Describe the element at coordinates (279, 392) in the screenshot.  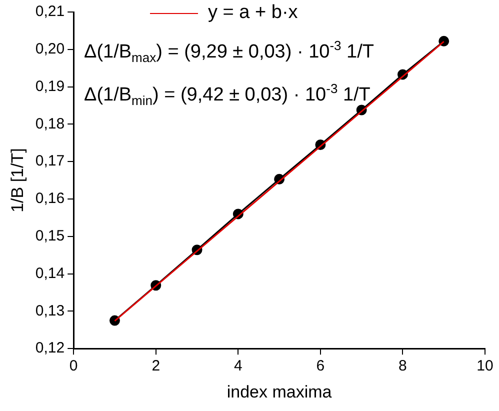
I see `x-axis-title: index maxima` at that location.